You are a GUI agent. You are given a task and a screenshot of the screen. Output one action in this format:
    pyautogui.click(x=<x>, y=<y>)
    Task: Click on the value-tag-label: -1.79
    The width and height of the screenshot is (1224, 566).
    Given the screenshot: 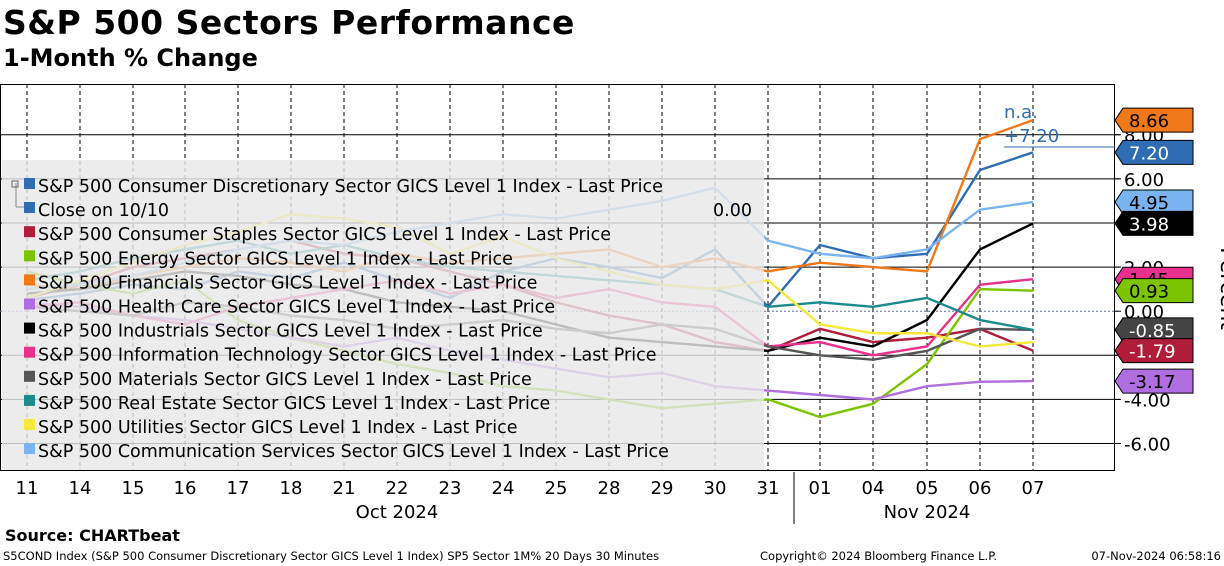 What is the action you would take?
    pyautogui.click(x=1152, y=352)
    